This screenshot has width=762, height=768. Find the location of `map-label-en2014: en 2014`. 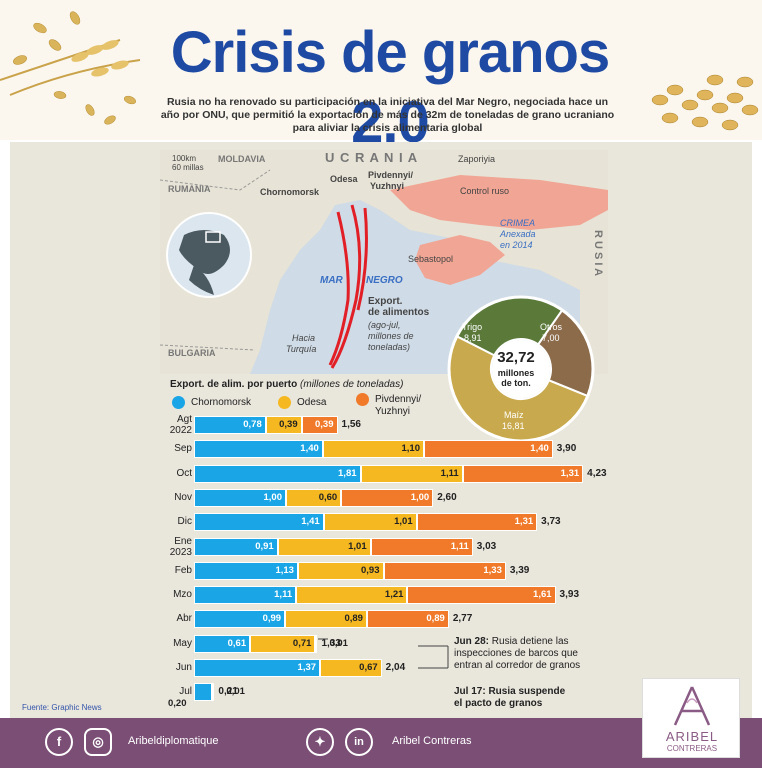

map-label-en2014: en 2014 is located at coordinates (516, 245).